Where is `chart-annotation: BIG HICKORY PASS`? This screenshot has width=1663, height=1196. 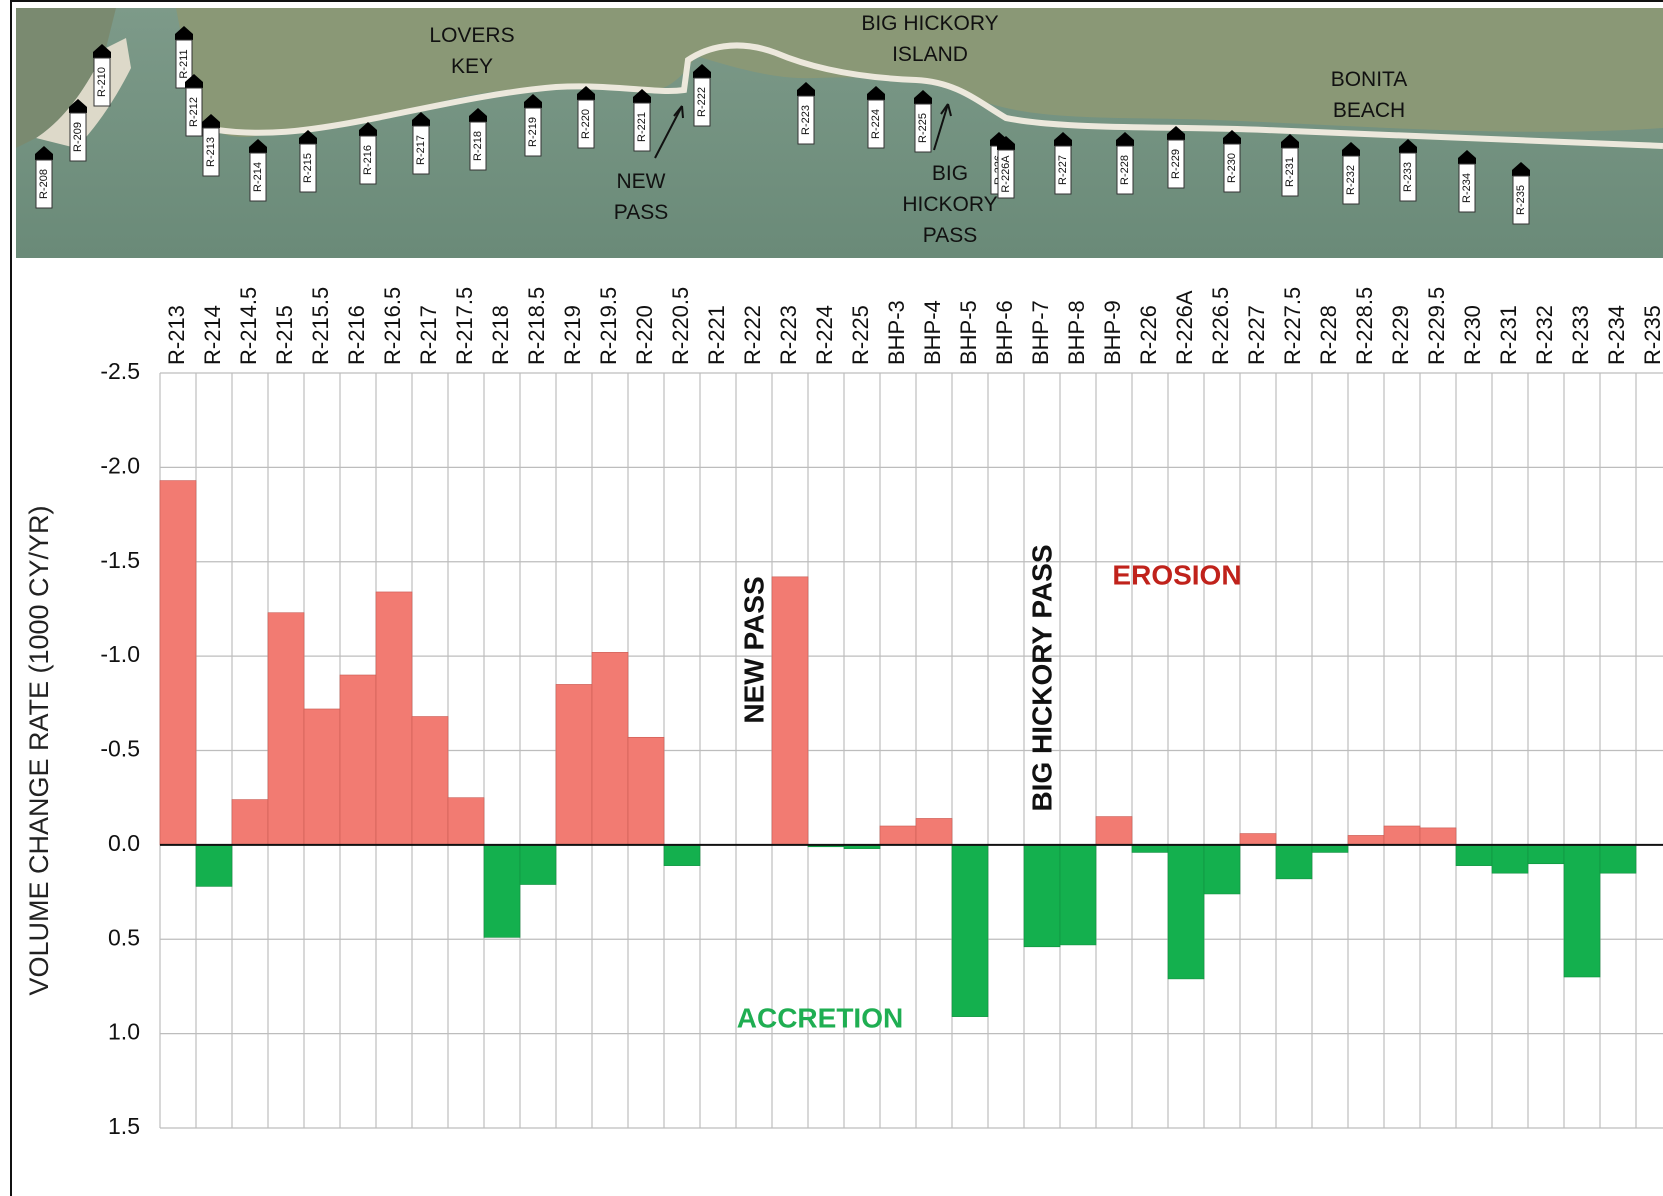
chart-annotation: BIG HICKORY PASS is located at coordinates (1041, 677).